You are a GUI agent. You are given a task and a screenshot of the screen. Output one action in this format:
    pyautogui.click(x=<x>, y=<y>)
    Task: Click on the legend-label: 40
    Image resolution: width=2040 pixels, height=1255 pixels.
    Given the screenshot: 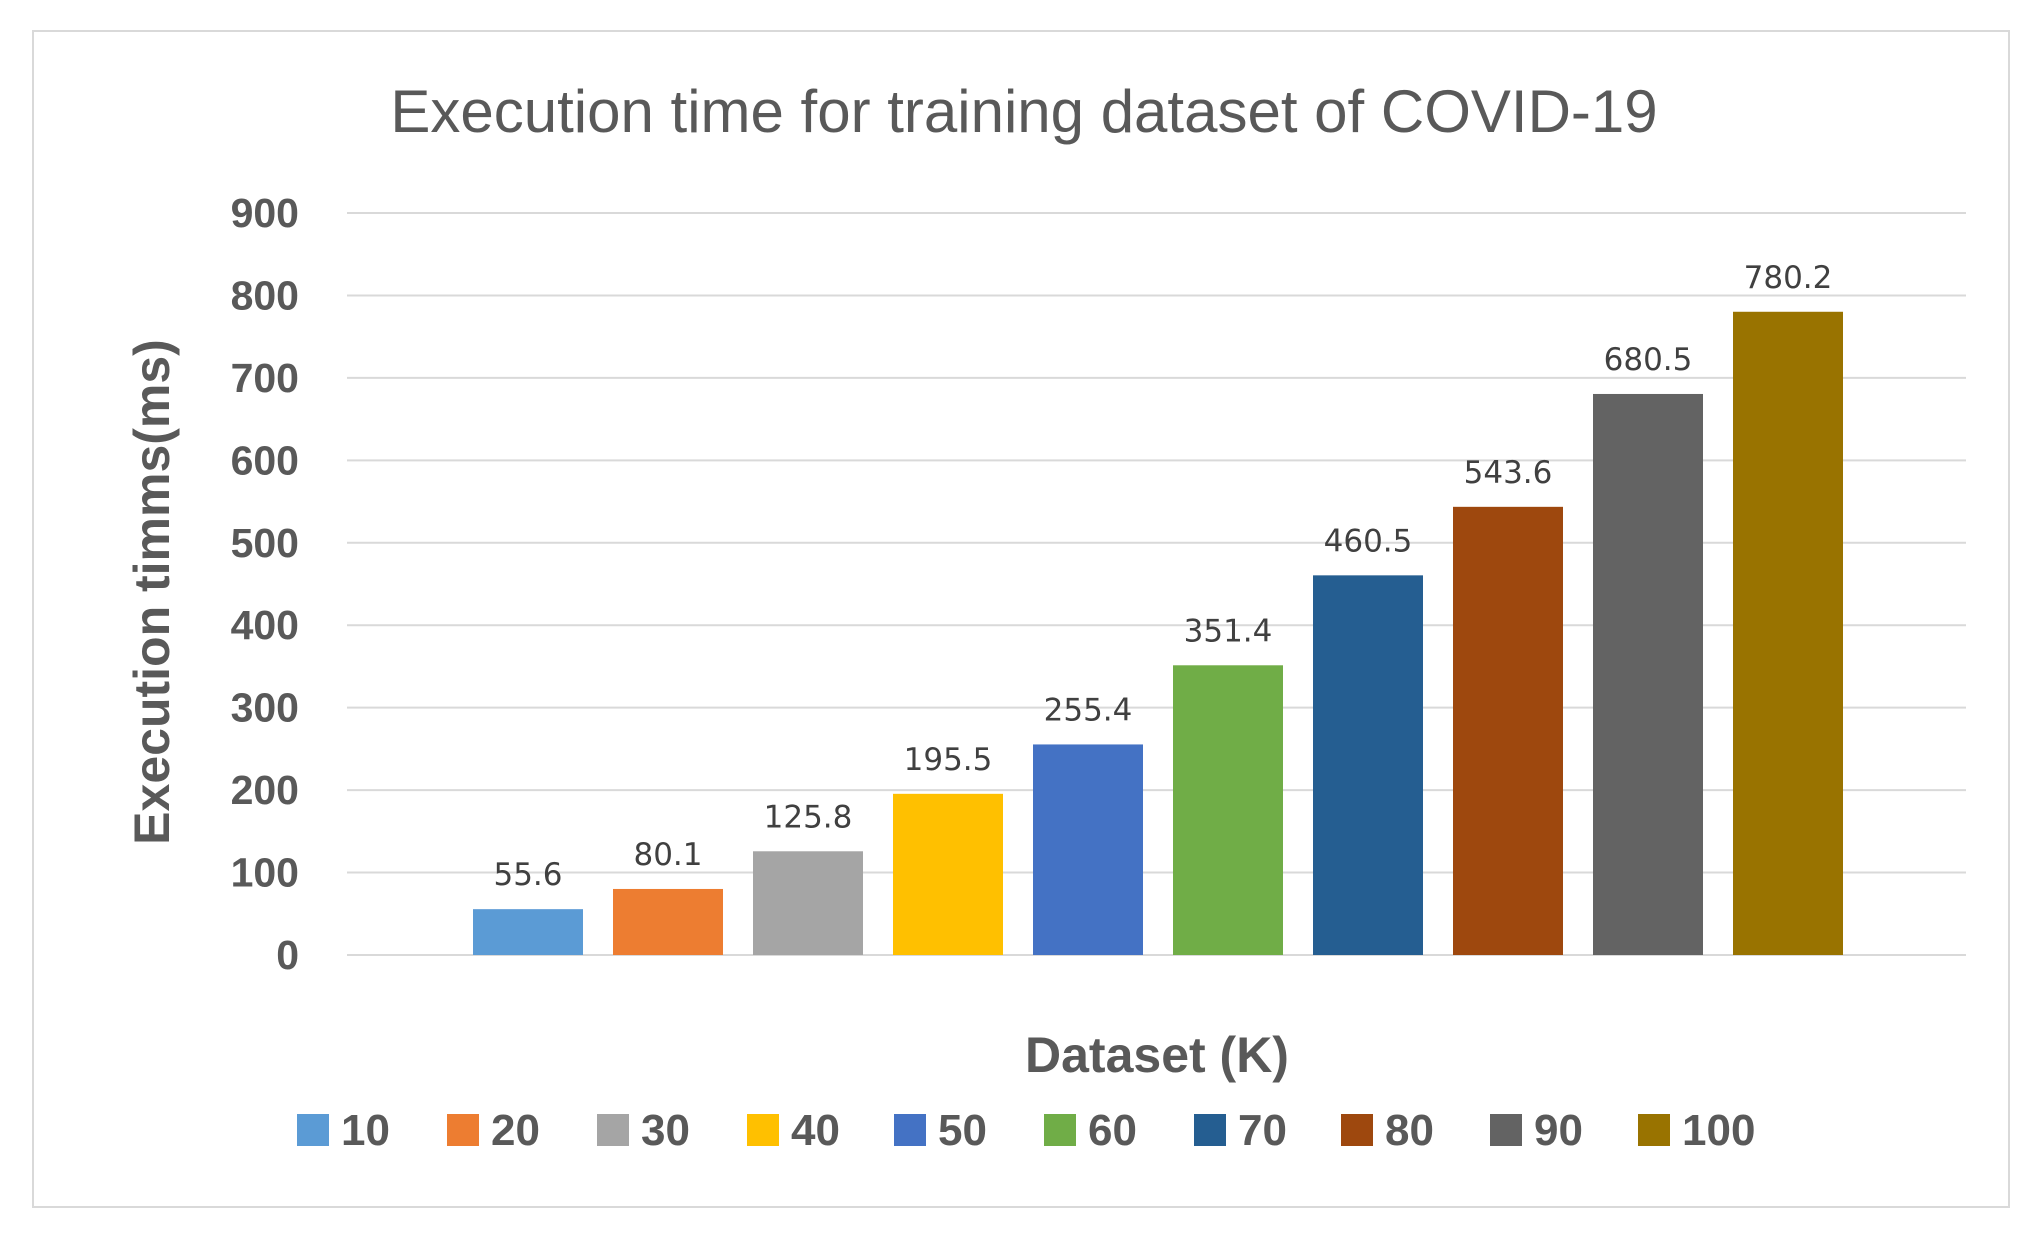 What is the action you would take?
    pyautogui.click(x=815, y=1130)
    